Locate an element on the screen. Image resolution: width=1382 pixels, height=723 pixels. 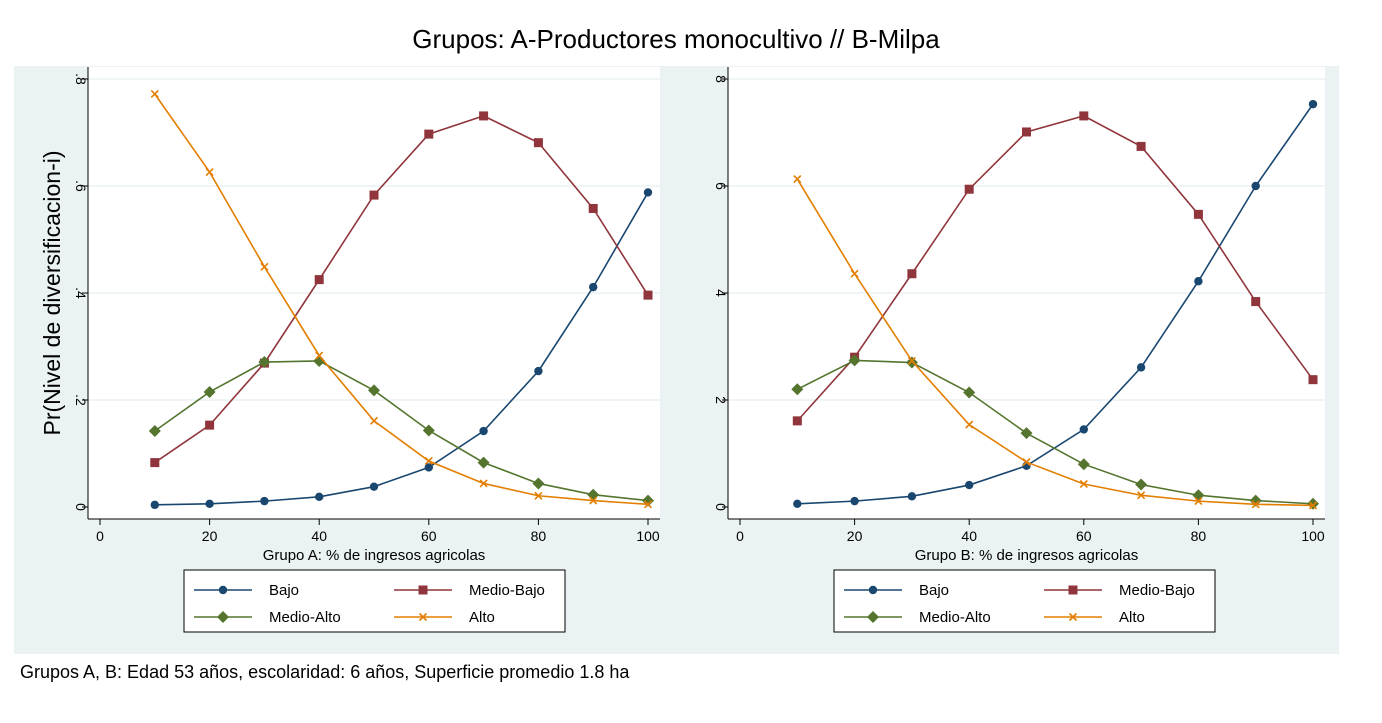
panel-a-y-axis-title: Pr(Nivel de diversificacion-i) is located at coordinates (52, 292).